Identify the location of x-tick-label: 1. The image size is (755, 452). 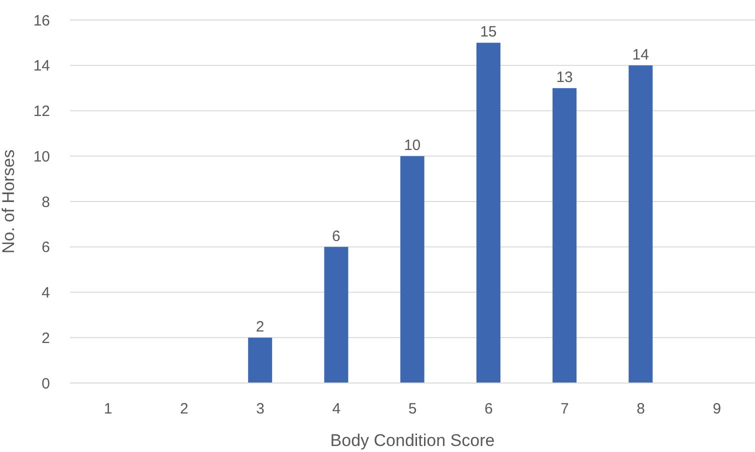
(108, 409).